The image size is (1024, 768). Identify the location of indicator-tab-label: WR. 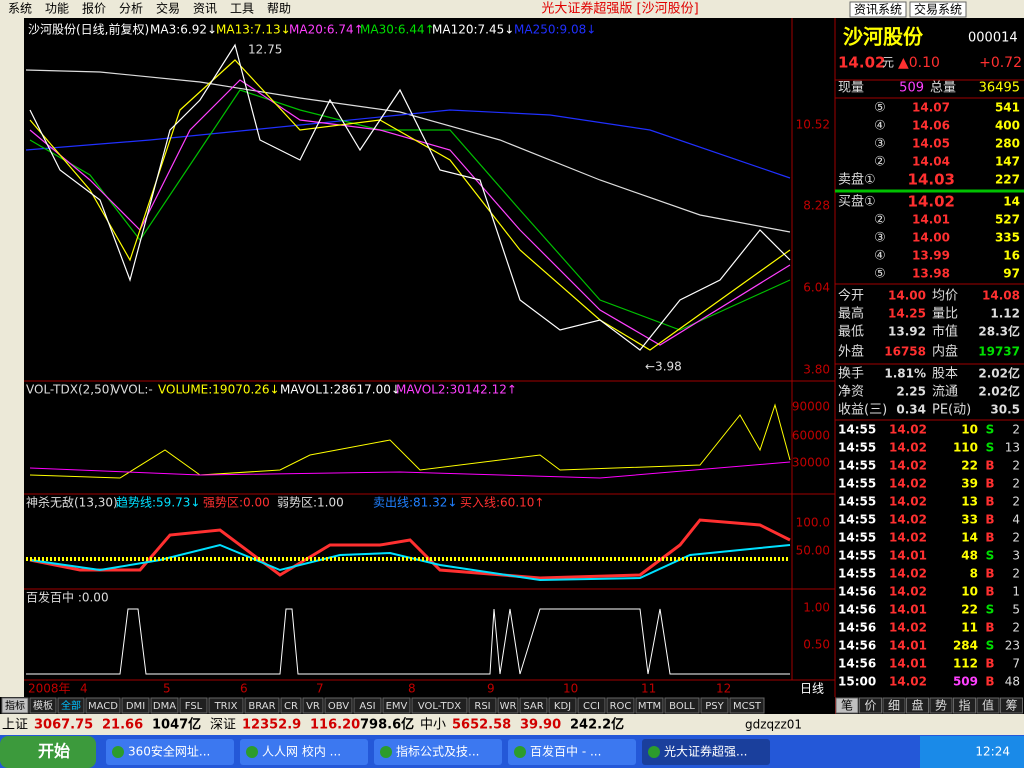
(508, 706).